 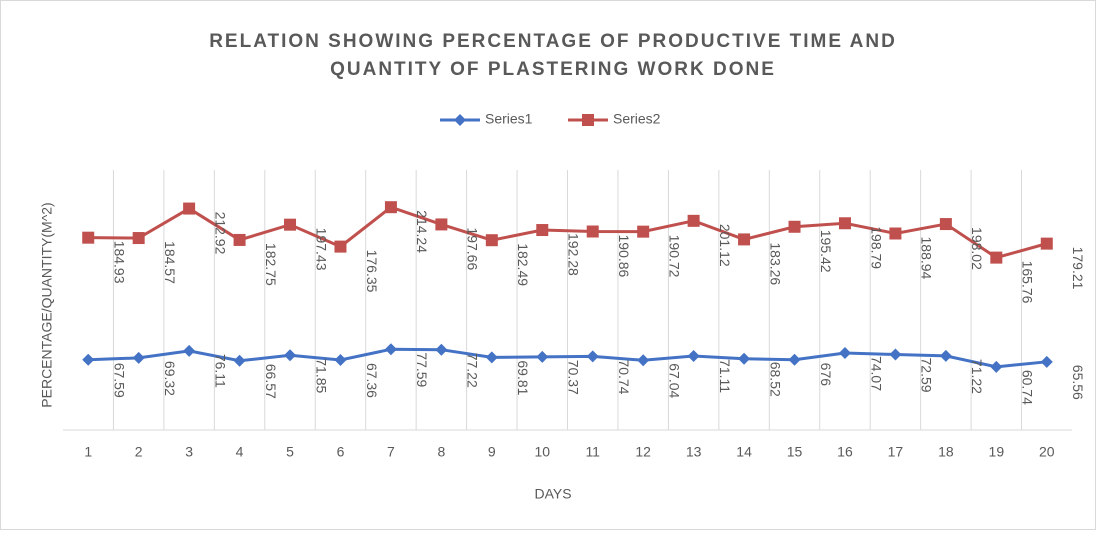 What do you see at coordinates (492, 452) in the screenshot?
I see `x-tick-label: 9` at bounding box center [492, 452].